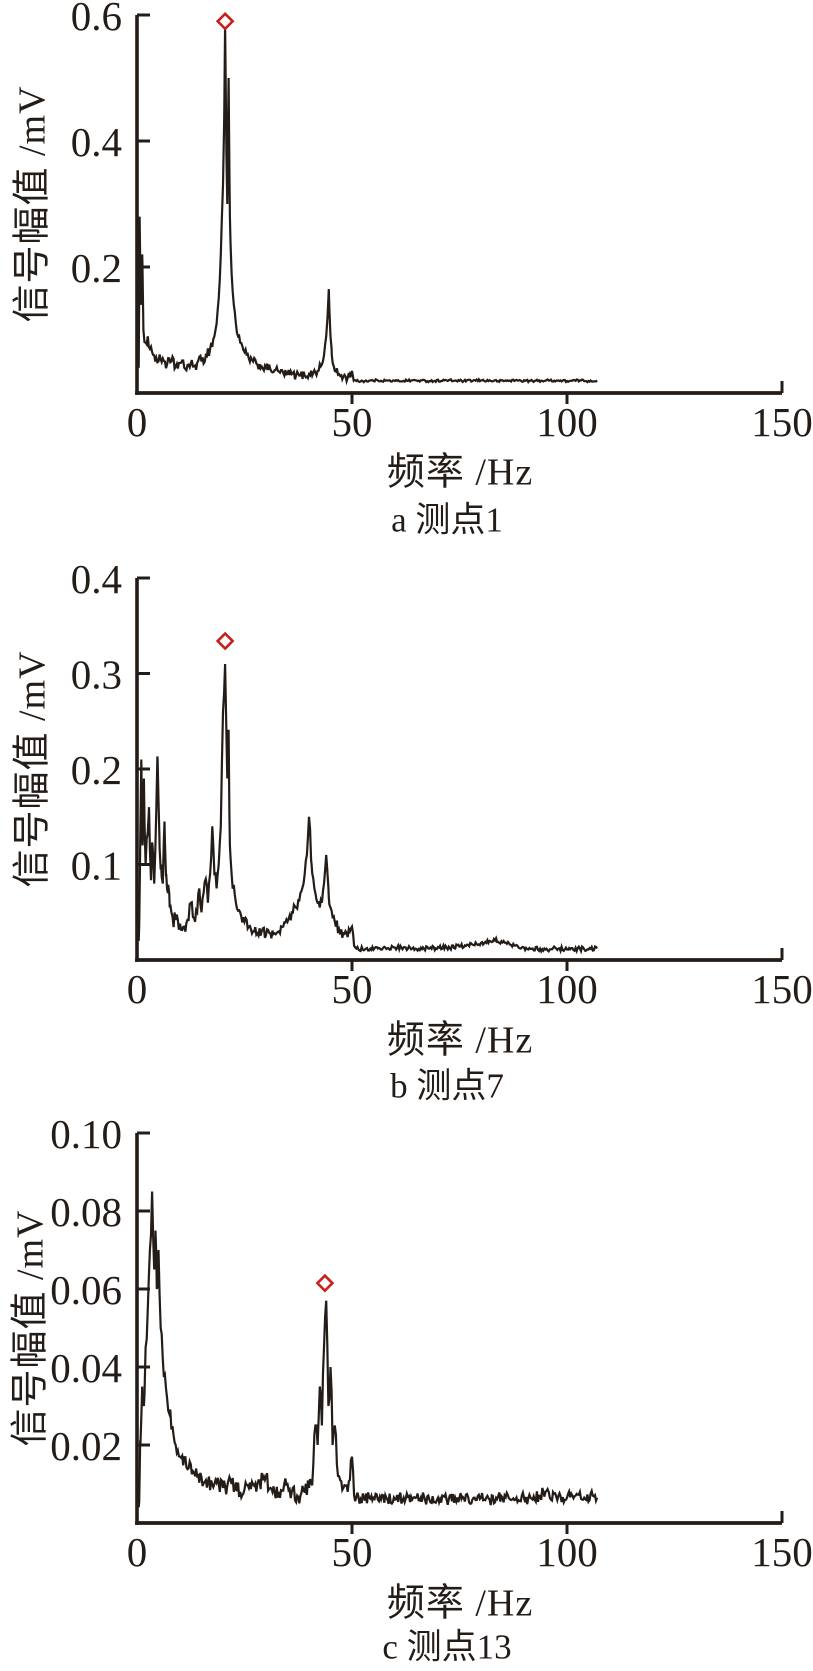 The width and height of the screenshot is (813, 1671). What do you see at coordinates (32, 769) in the screenshot?
I see `chart-b-y-axis-title: 信号幅值 /mV` at bounding box center [32, 769].